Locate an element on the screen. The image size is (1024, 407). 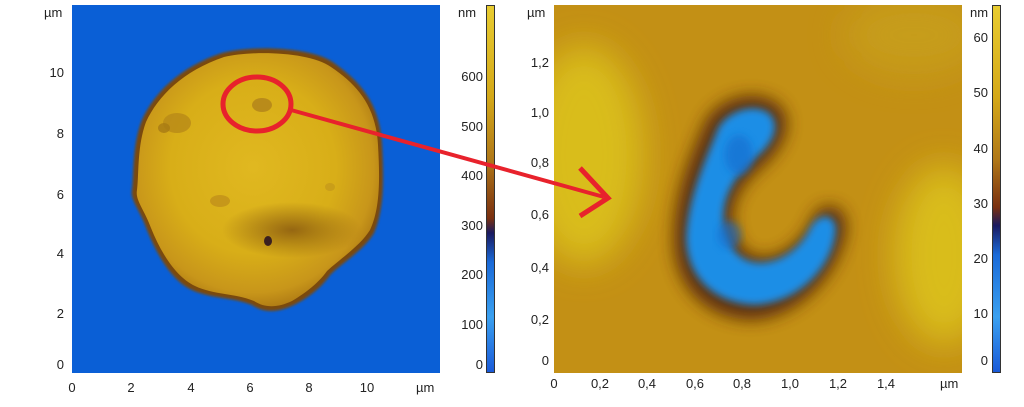
left-colorbar is located at coordinates (490, 189).